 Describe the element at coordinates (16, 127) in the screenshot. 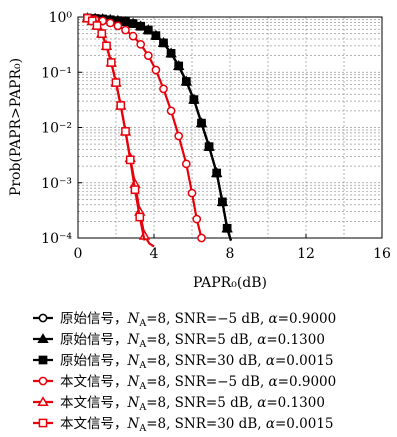

I see `y-axis-title: Prob(PAPR>PAPR₀)` at that location.